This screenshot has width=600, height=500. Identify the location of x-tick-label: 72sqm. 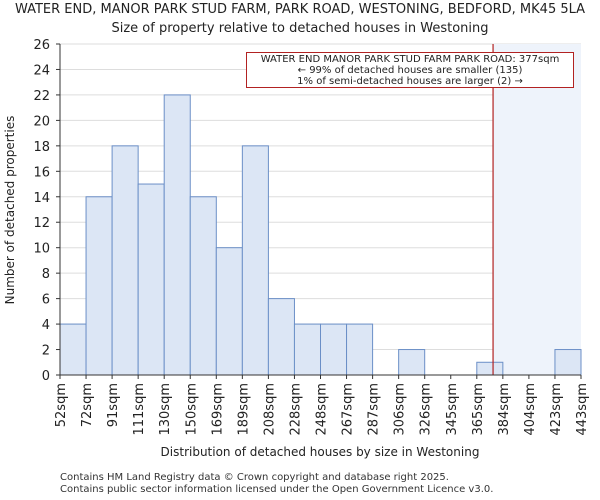
(87, 405).